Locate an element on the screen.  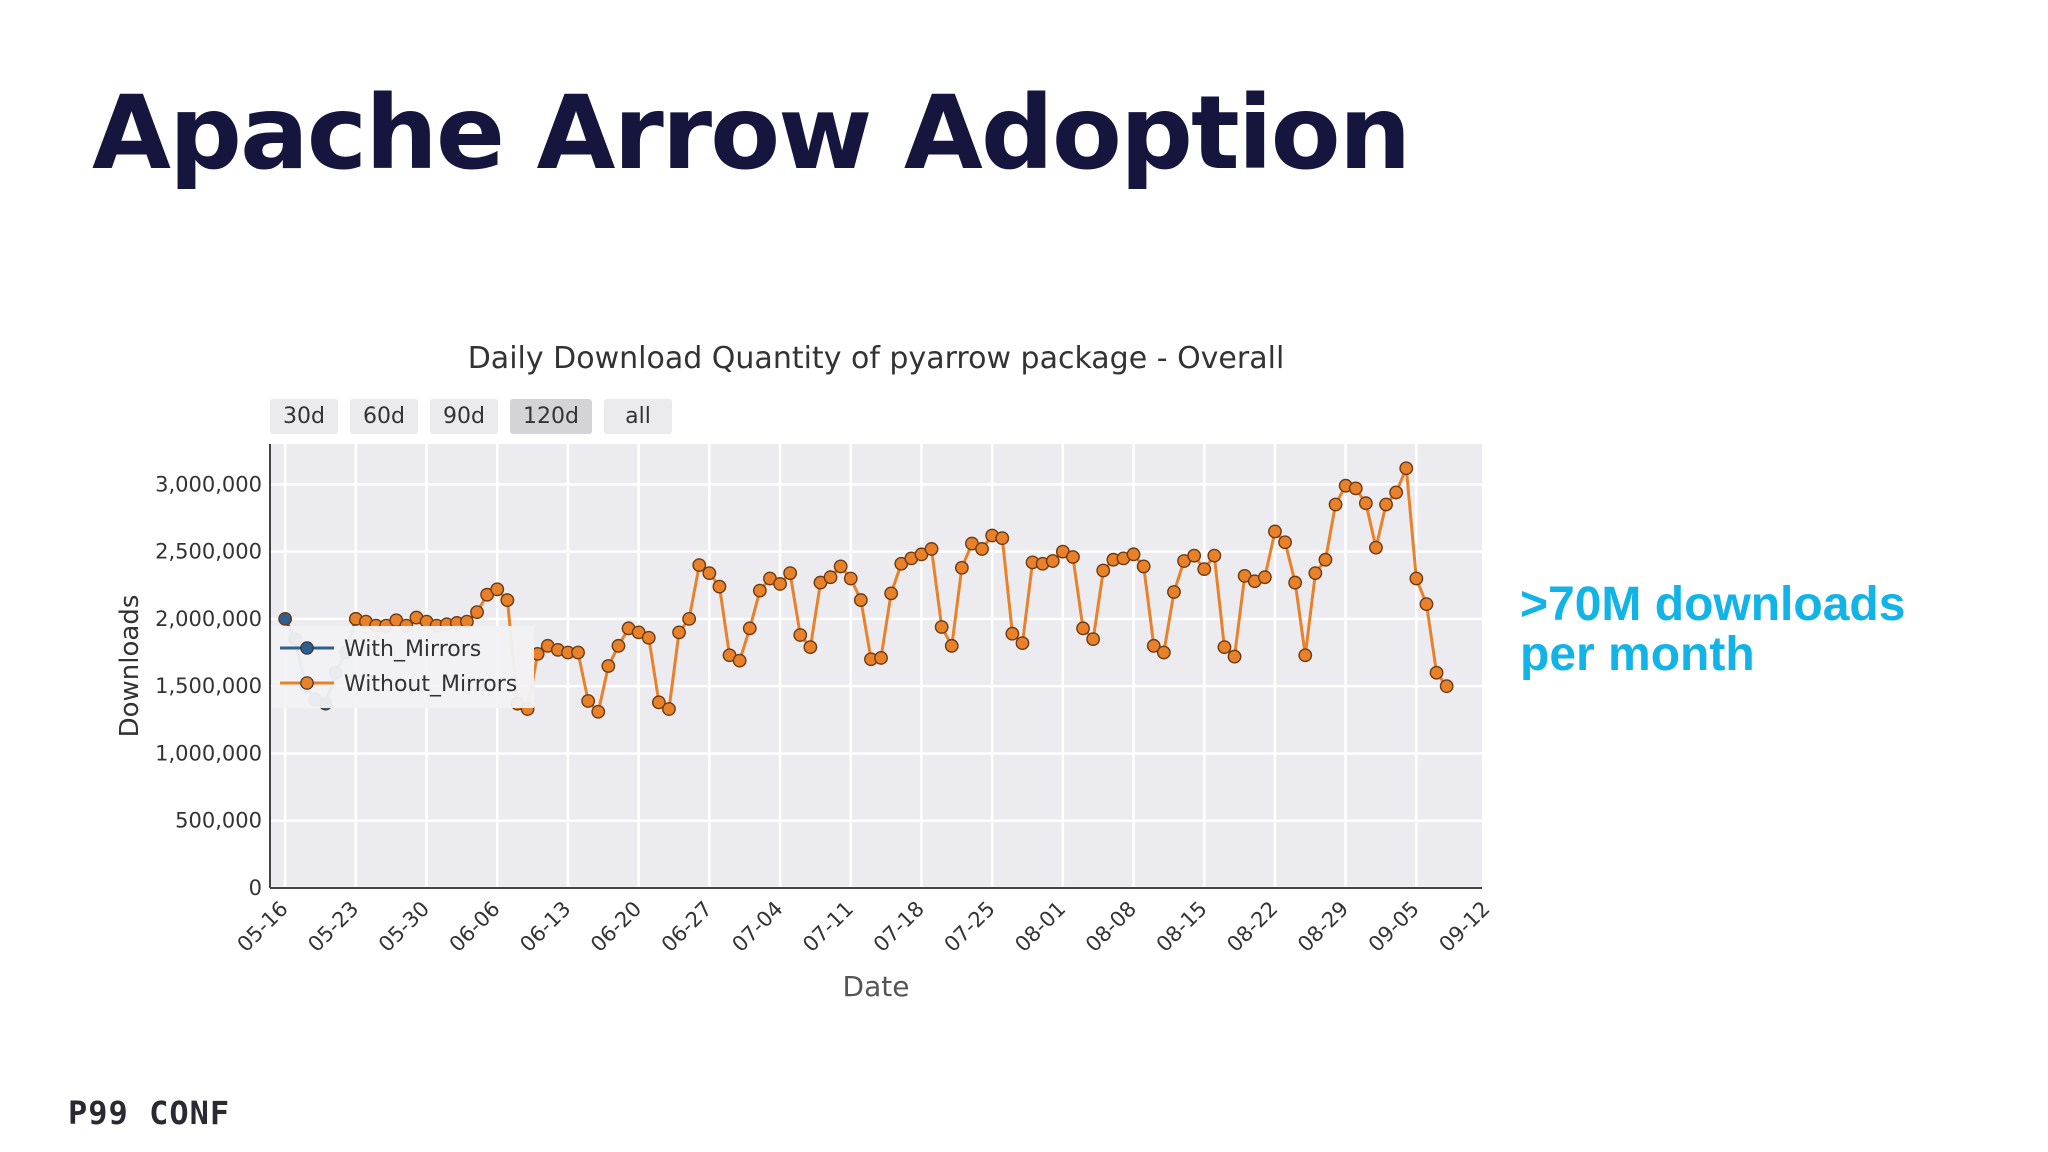
x-tick-label: 07-11 is located at coordinates (828, 927).